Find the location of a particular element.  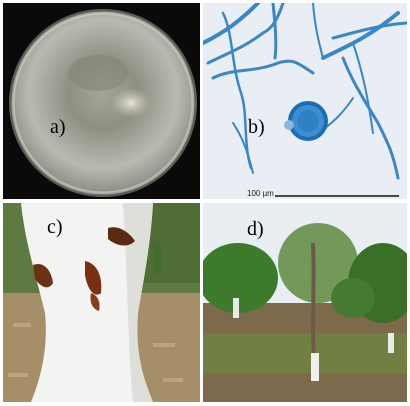

lesion is located at coordinates (84, 269).